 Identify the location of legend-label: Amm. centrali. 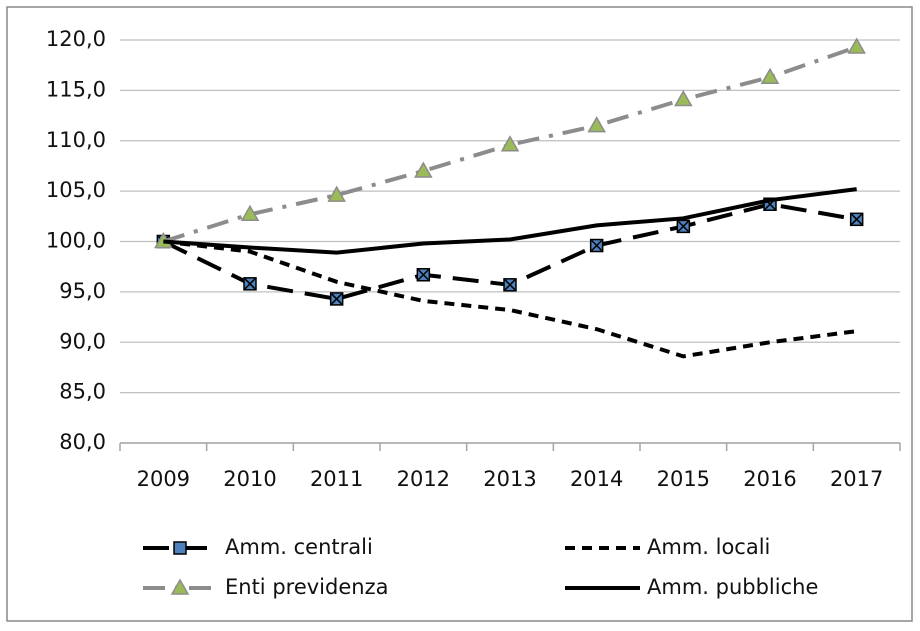
(299, 547).